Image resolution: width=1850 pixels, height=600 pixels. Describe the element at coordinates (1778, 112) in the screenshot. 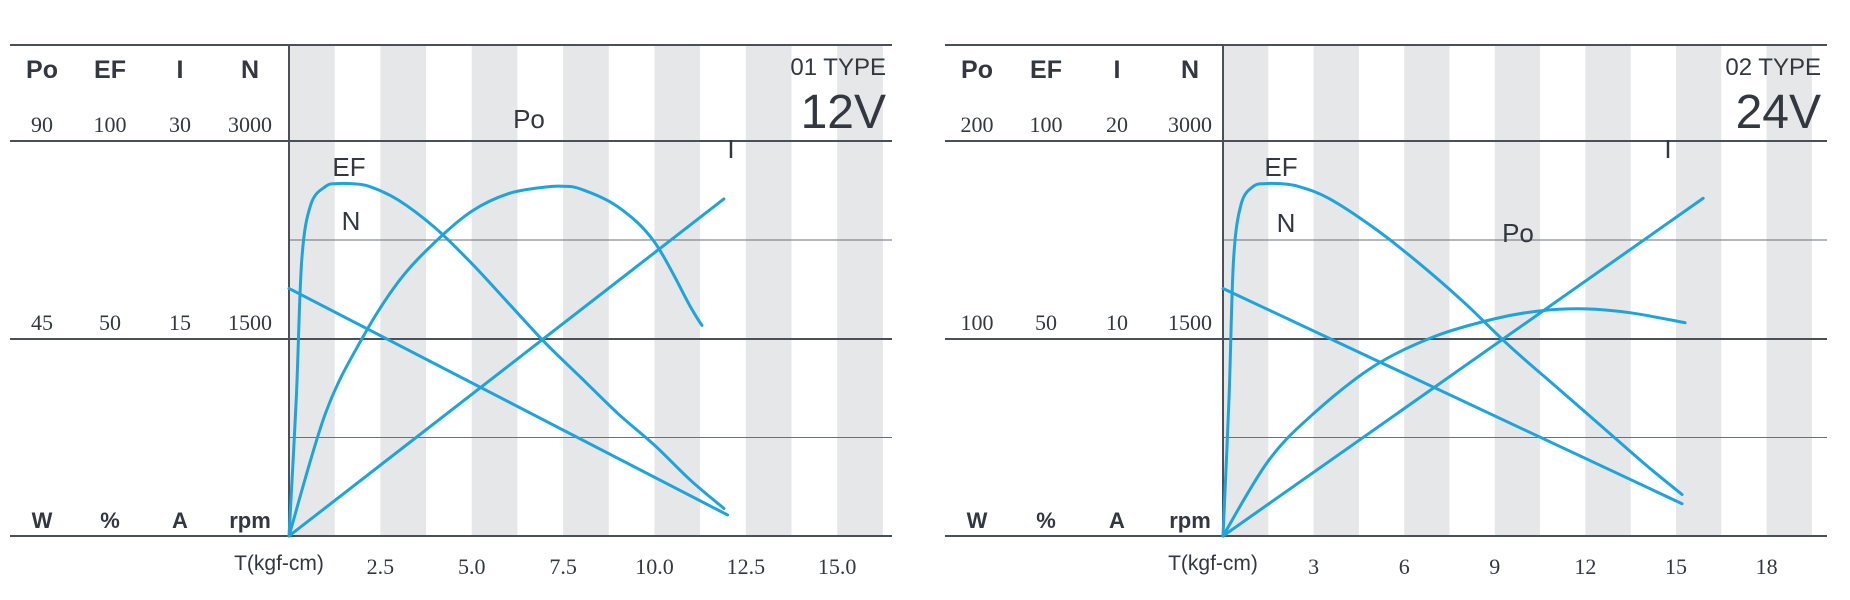

I see `chart-subtitle: 24V` at that location.